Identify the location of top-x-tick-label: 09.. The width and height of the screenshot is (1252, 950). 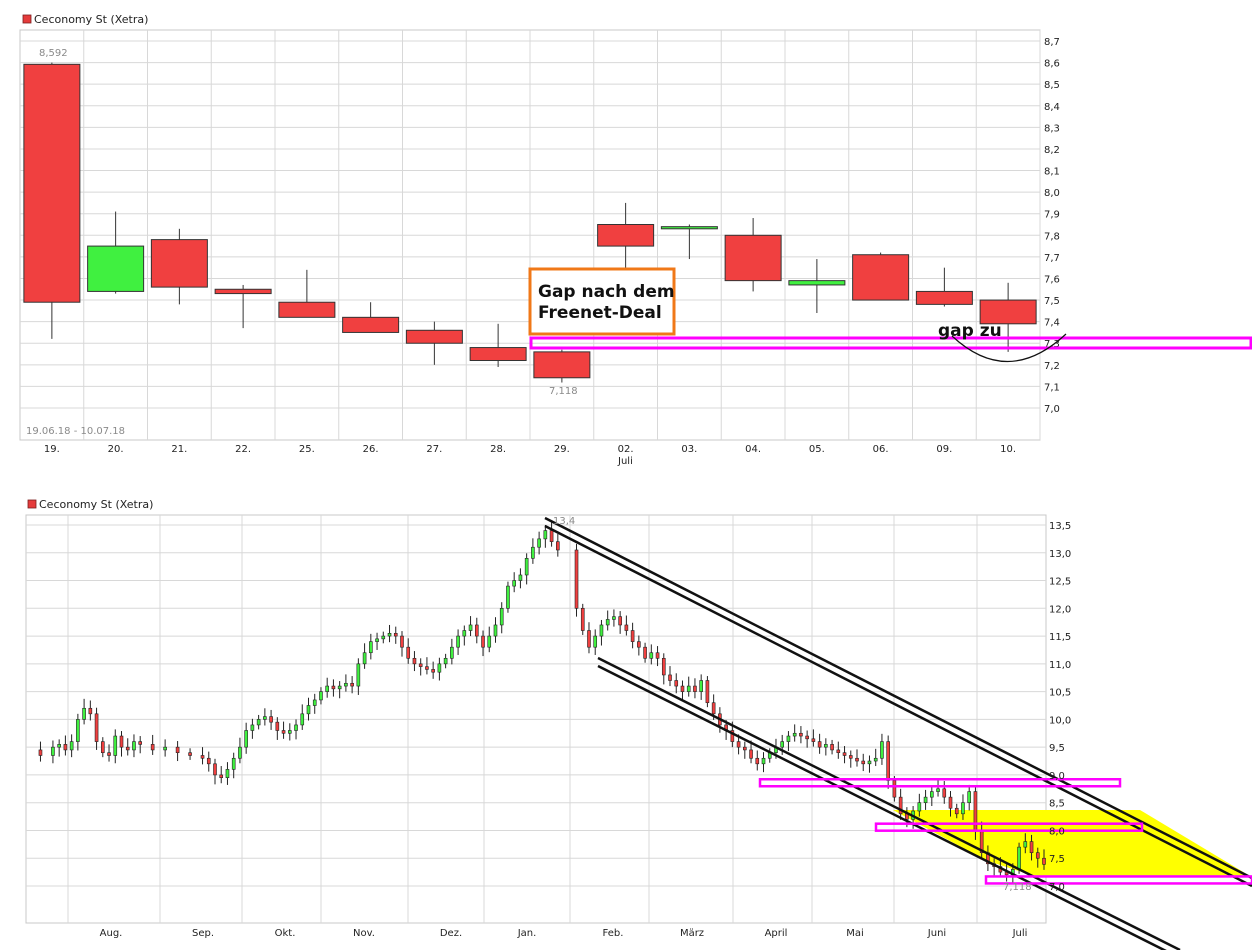
(944, 449).